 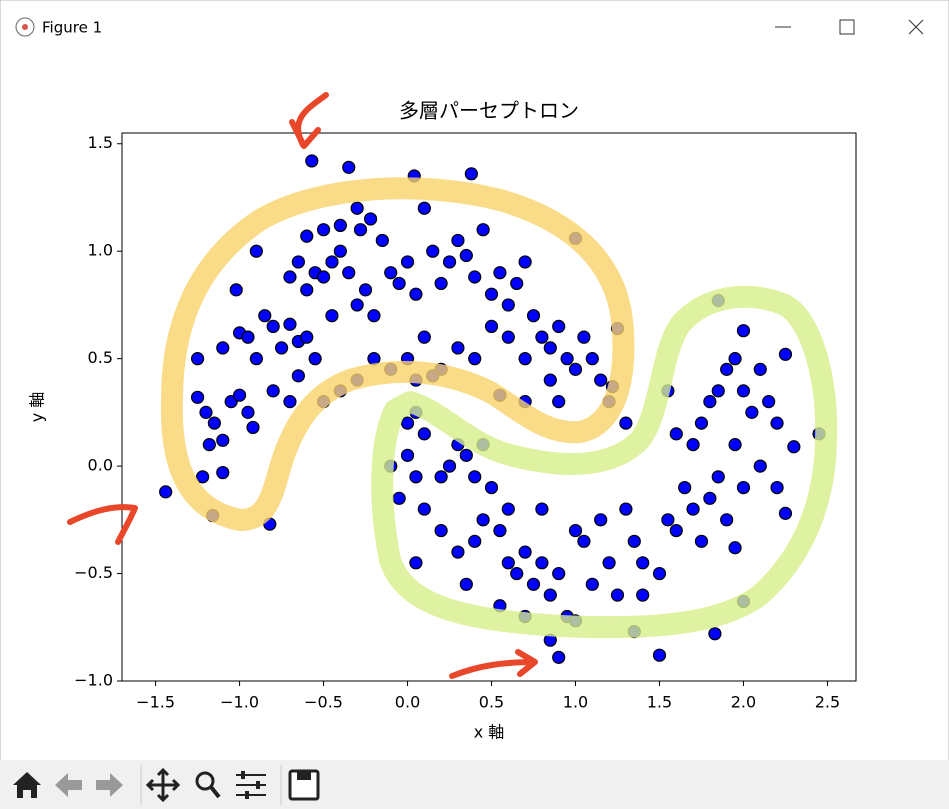 I want to click on home-button, so click(x=27, y=785).